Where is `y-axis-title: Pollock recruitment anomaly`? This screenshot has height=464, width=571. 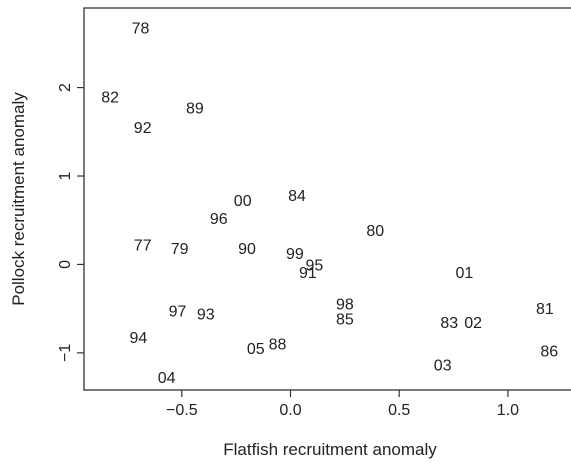
y-axis-title: Pollock recruitment anomaly is located at coordinates (18, 199).